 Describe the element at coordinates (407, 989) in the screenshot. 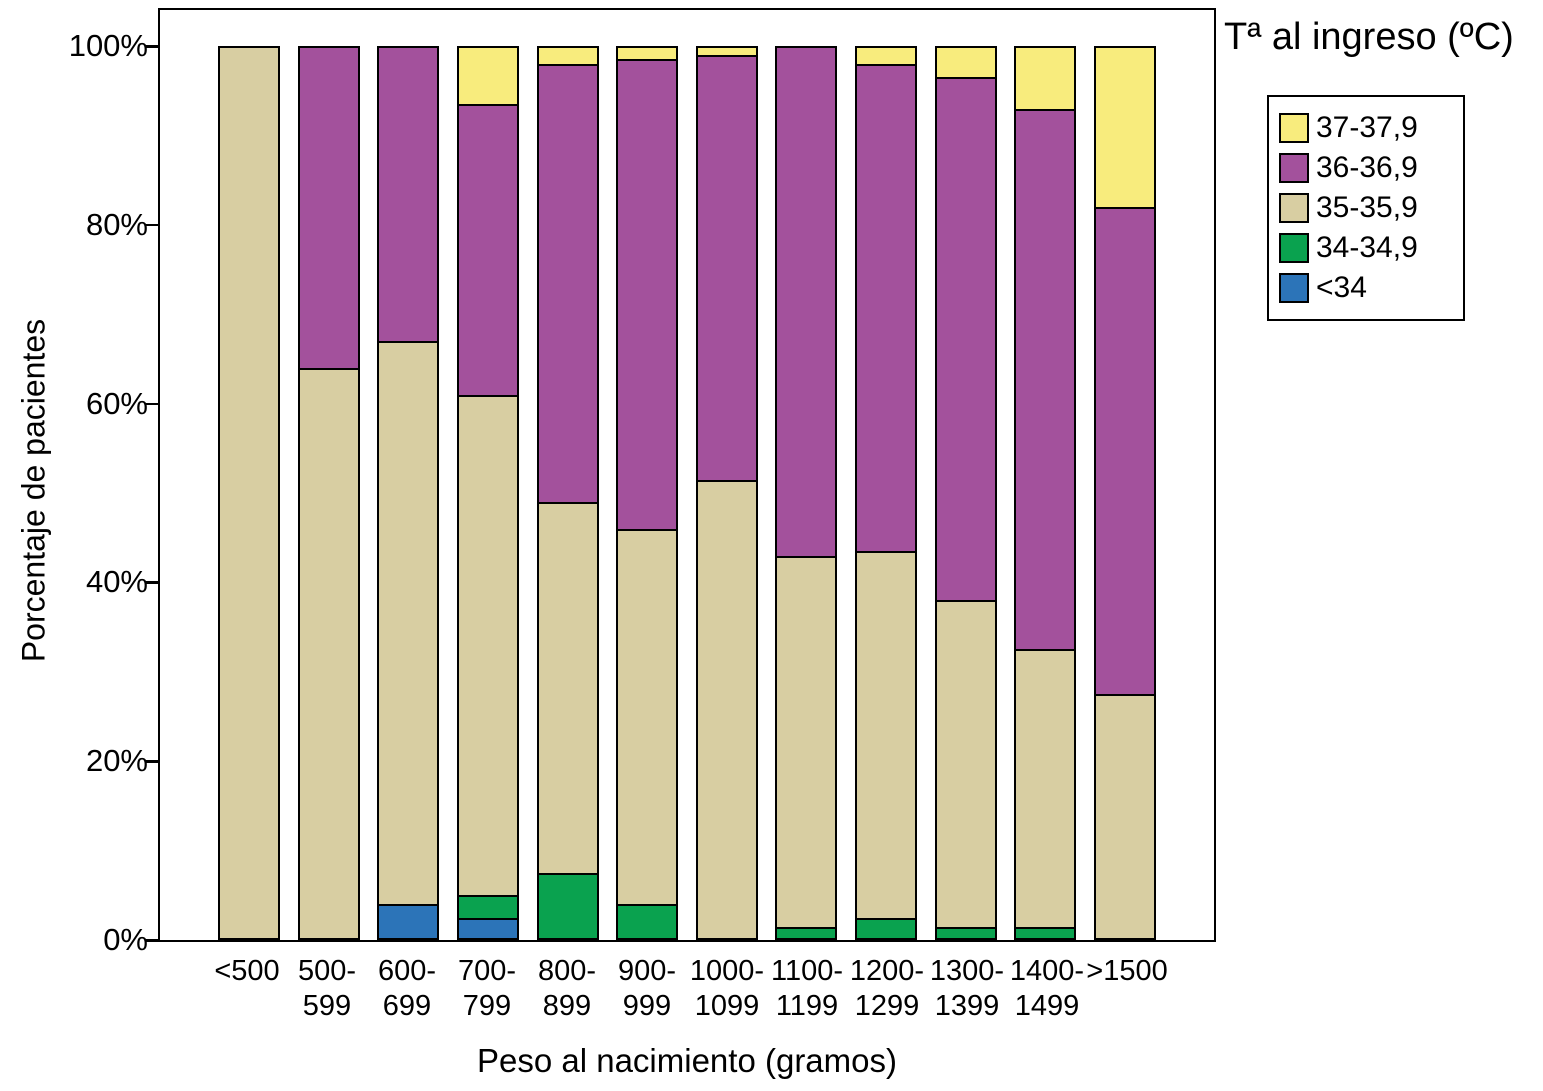

I see `x-tick-label-600-699: 600- 699` at that location.